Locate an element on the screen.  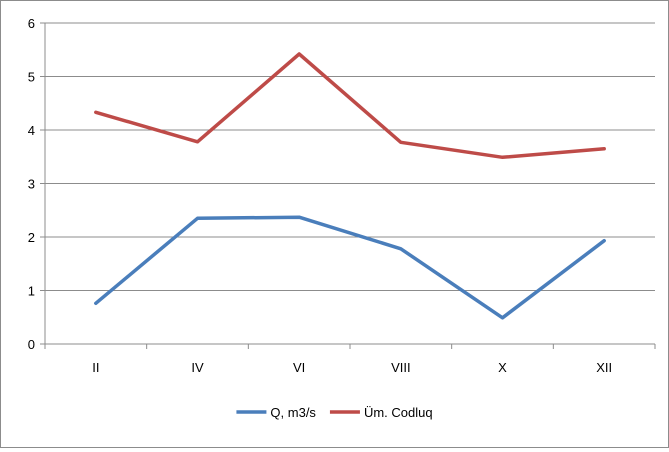
x-tick-label: II is located at coordinates (95, 367).